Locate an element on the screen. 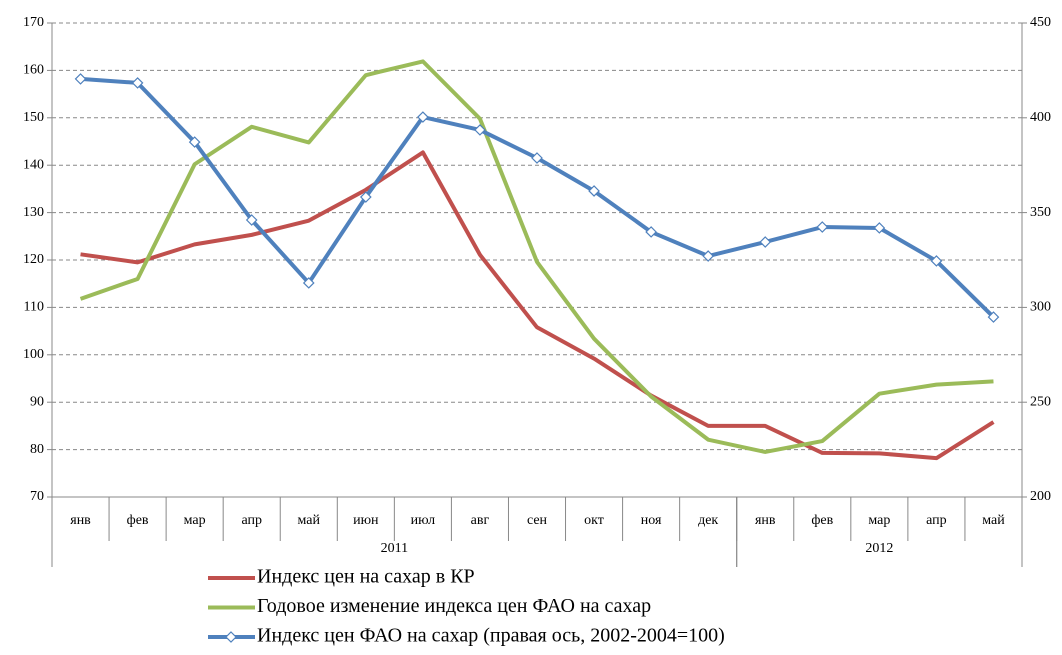 The image size is (1062, 655). x-tick-label: июл is located at coordinates (423, 520).